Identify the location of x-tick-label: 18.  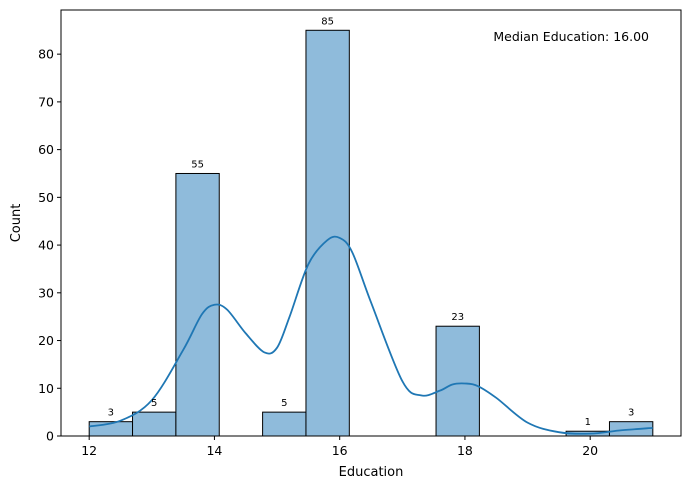
(465, 450).